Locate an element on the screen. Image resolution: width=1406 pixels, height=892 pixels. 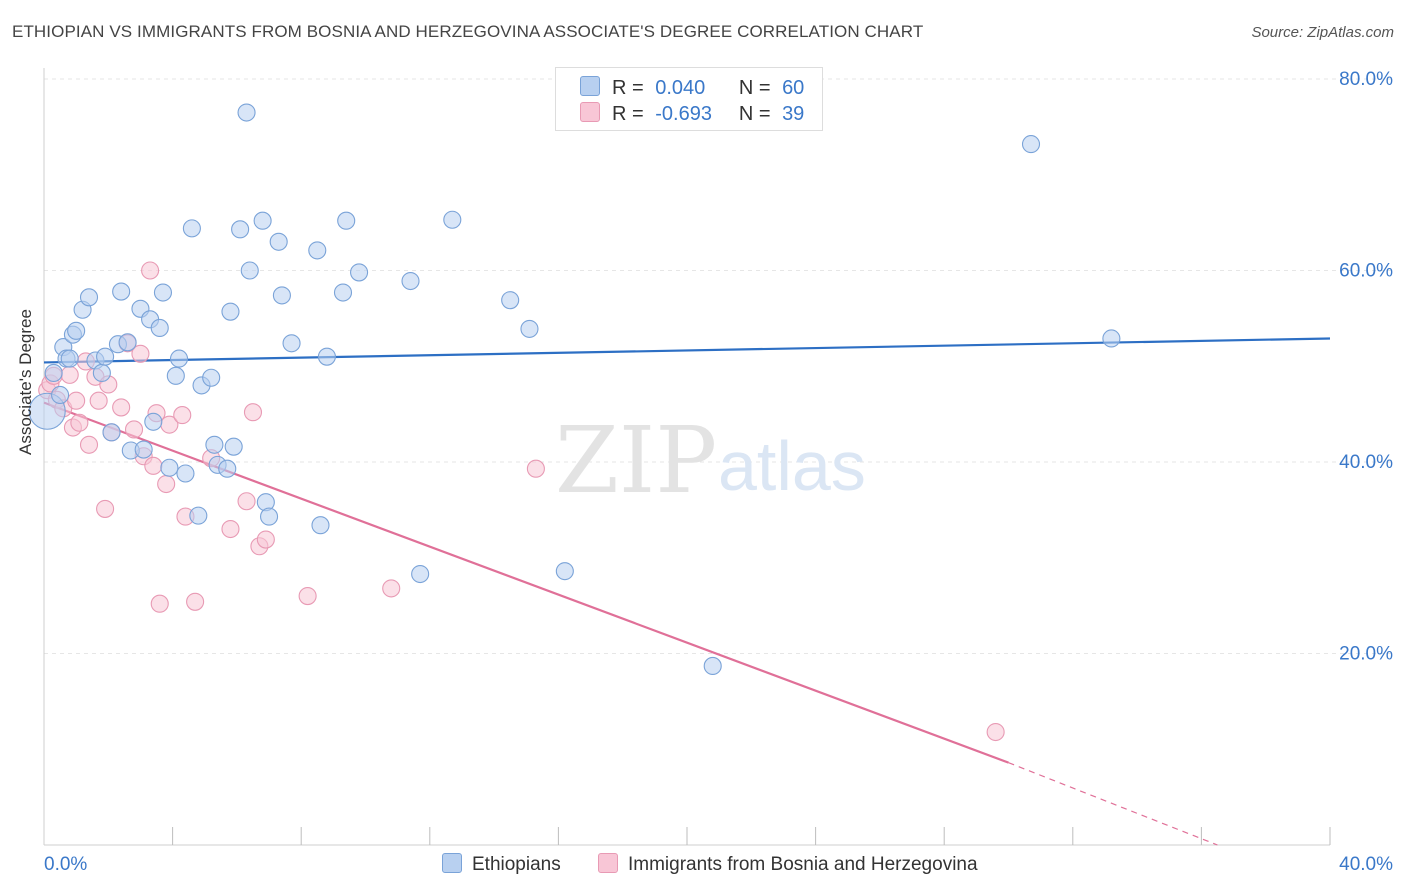
legend-label: Ethiopians is located at coordinates (516, 864).